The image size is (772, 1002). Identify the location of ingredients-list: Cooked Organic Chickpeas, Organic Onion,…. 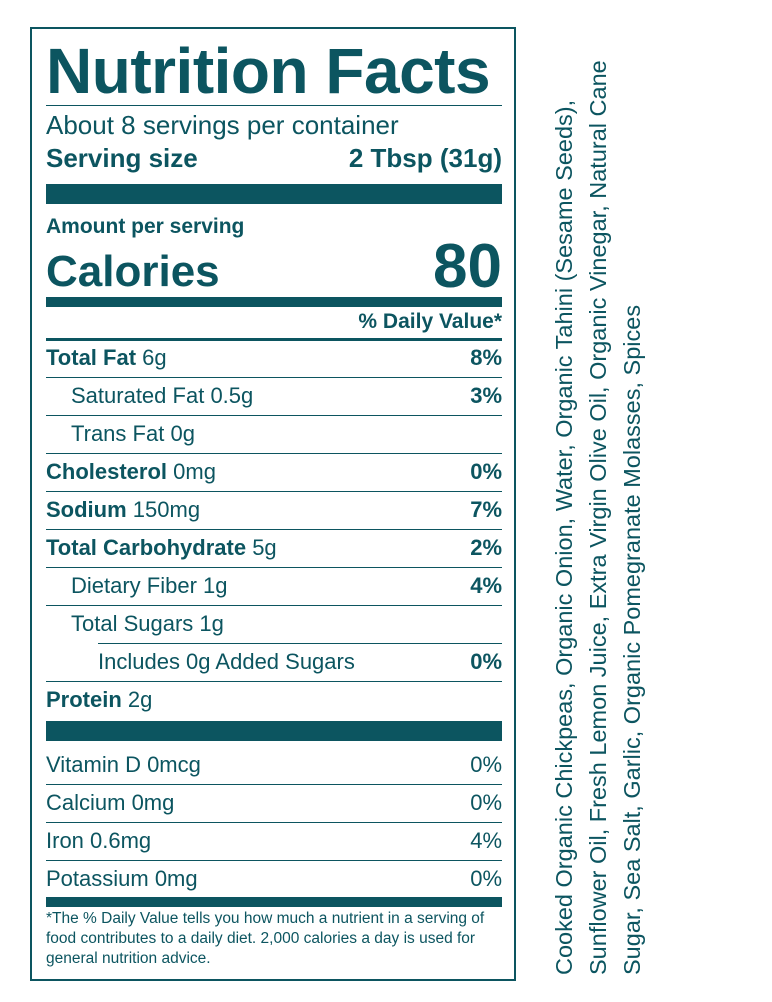
(598, 517).